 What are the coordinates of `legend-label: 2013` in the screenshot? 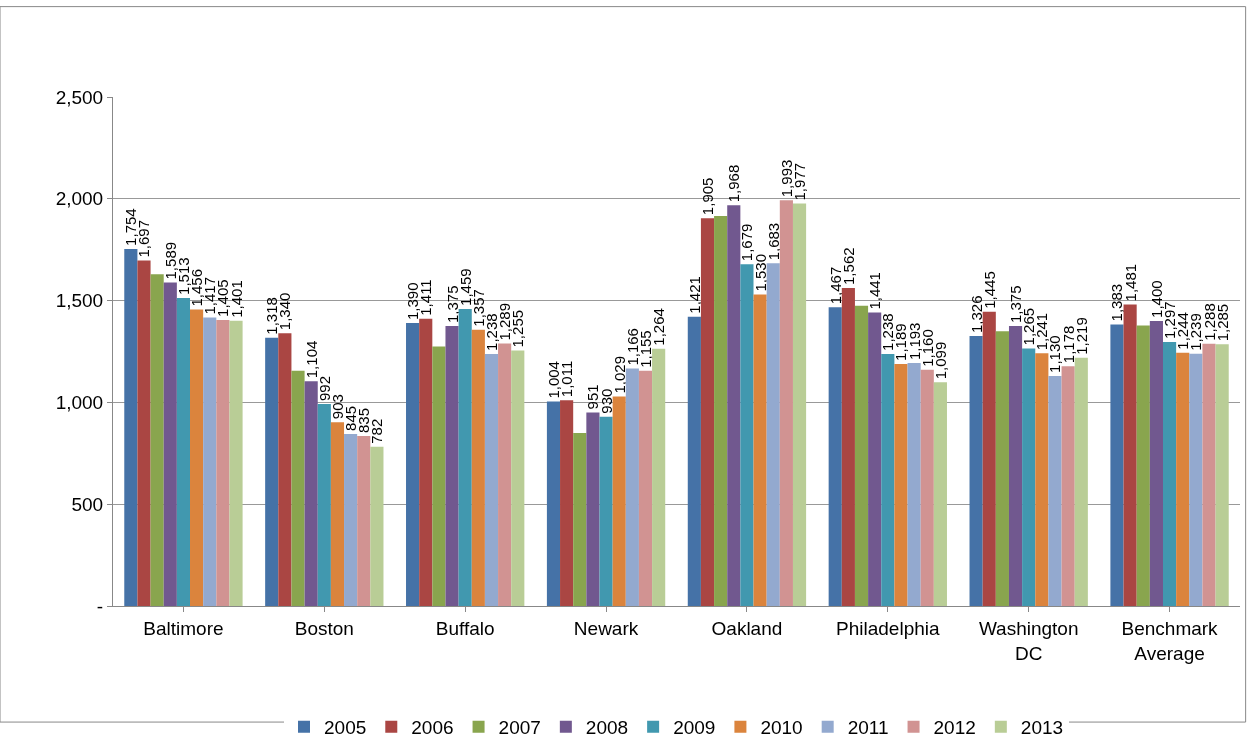 It's located at (1042, 728).